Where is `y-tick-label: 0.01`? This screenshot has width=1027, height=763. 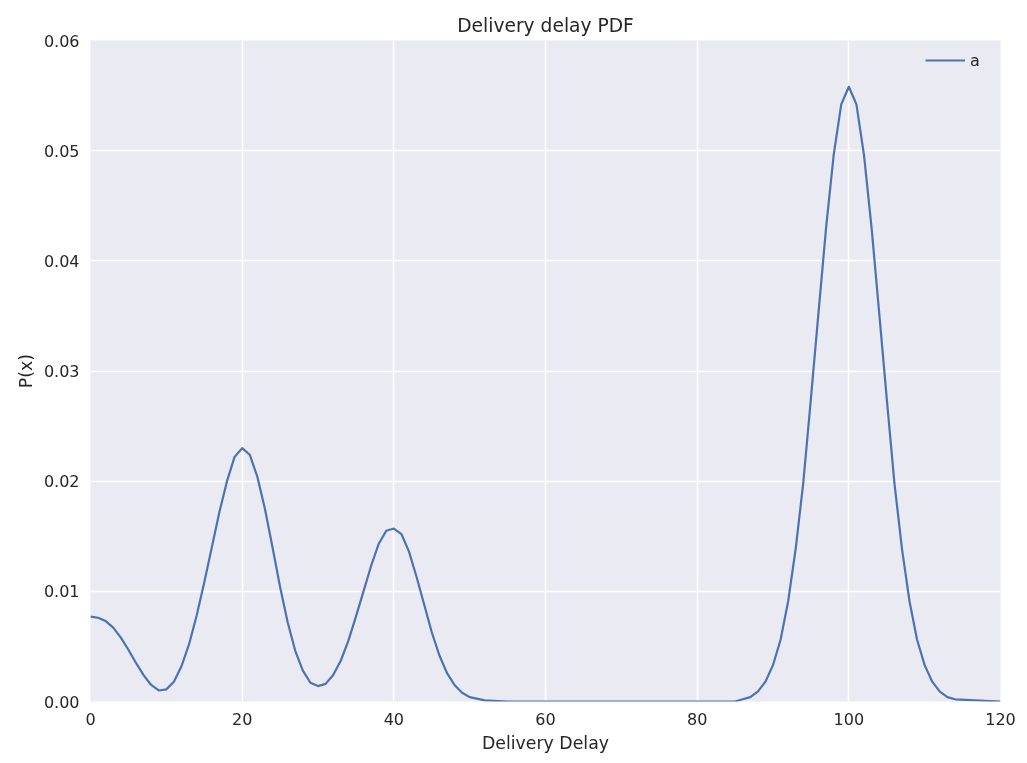 y-tick-label: 0.01 is located at coordinates (61, 592).